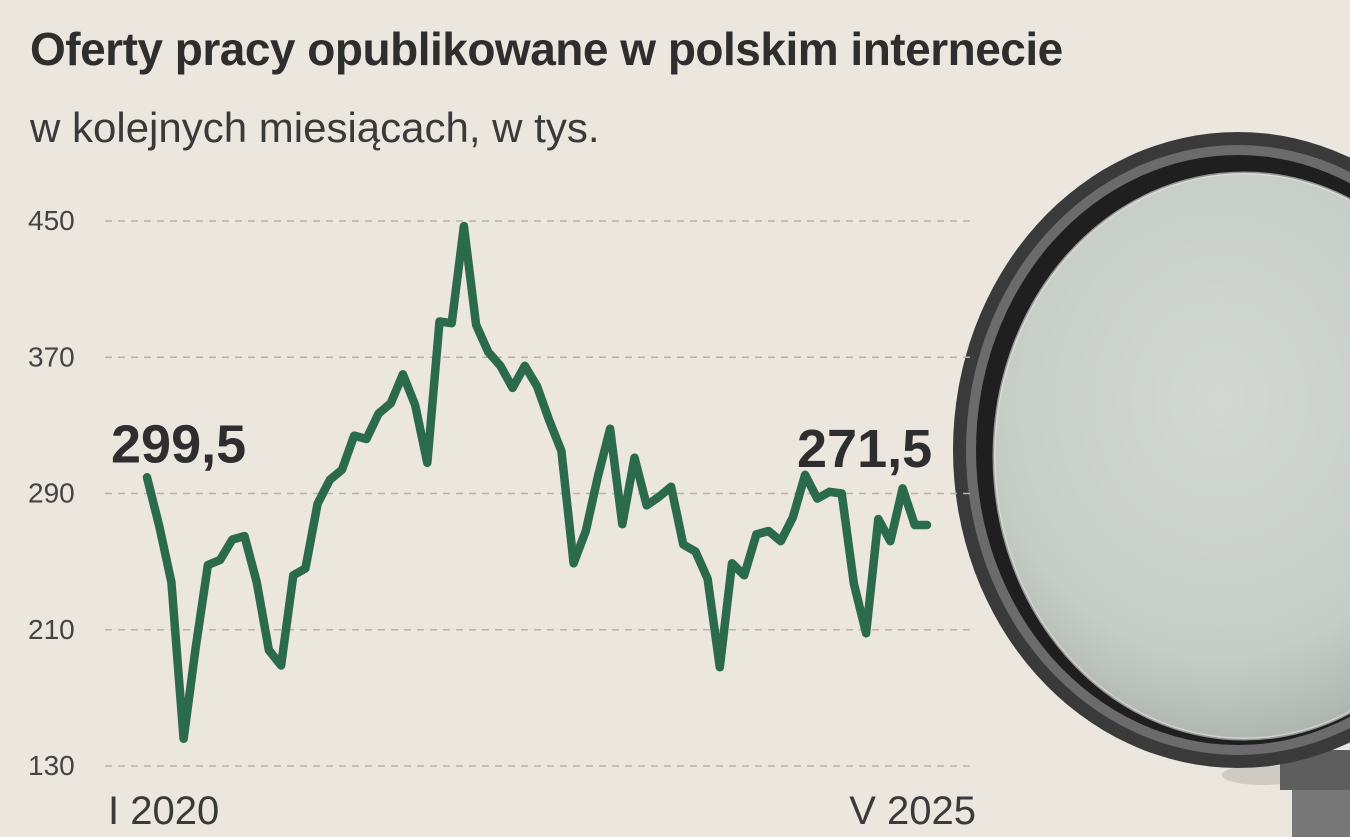 The width and height of the screenshot is (1350, 837). Describe the element at coordinates (542, 811) in the screenshot. I see `x-axis-labels: I 2020 V 2025` at that location.